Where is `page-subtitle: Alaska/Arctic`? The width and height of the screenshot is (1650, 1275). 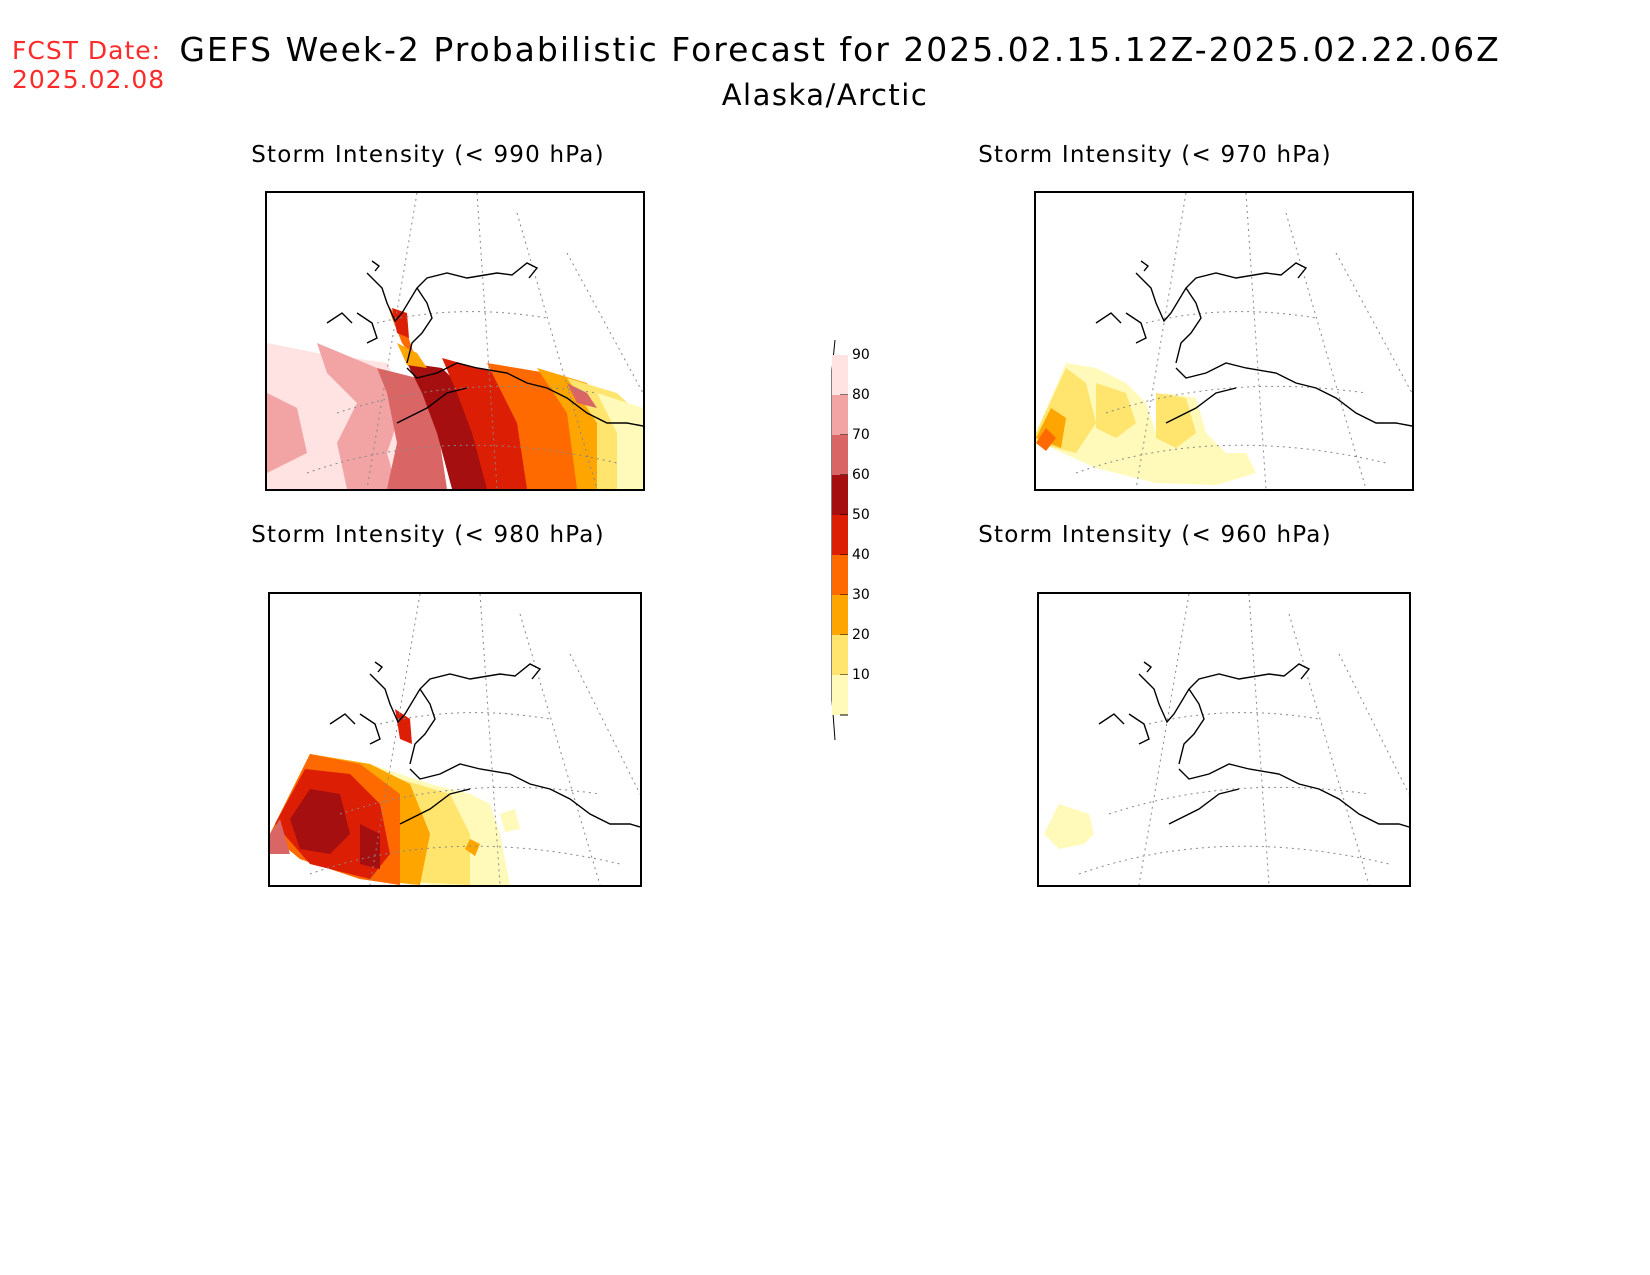
page-subtitle: Alaska/Arctic is located at coordinates (825, 95).